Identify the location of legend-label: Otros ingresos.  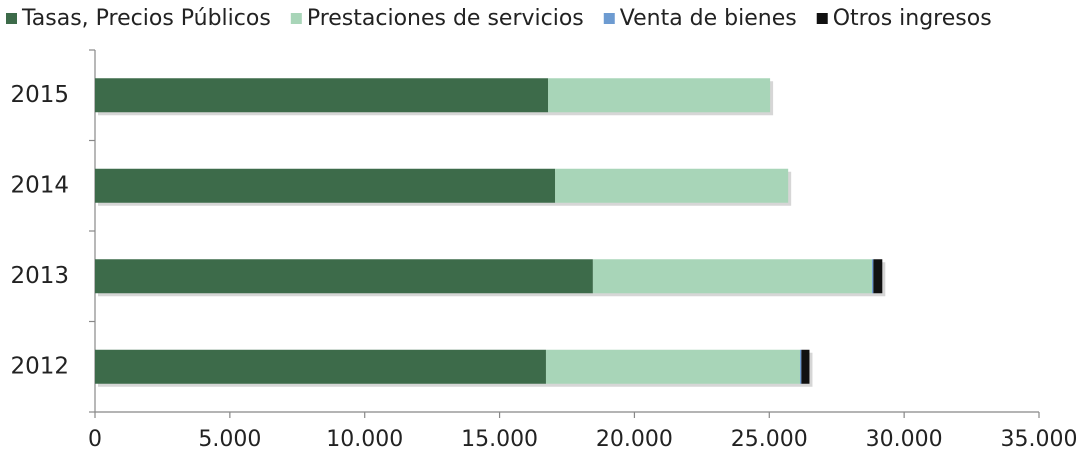
(912, 18).